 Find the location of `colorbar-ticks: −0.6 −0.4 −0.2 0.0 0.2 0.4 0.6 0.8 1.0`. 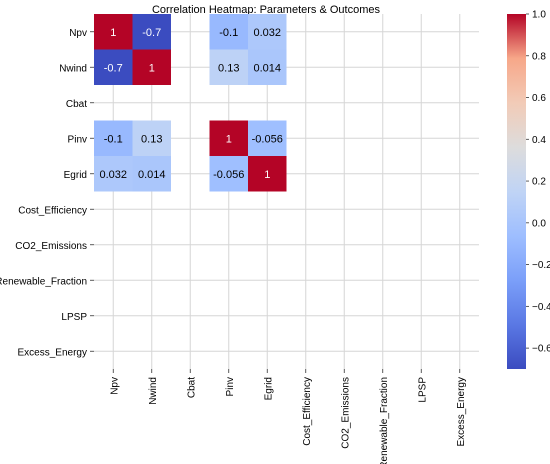

colorbar-ticks: −0.6 −0.4 −0.2 0.0 0.2 0.4 0.6 0.8 1.0 is located at coordinates (538, 182).